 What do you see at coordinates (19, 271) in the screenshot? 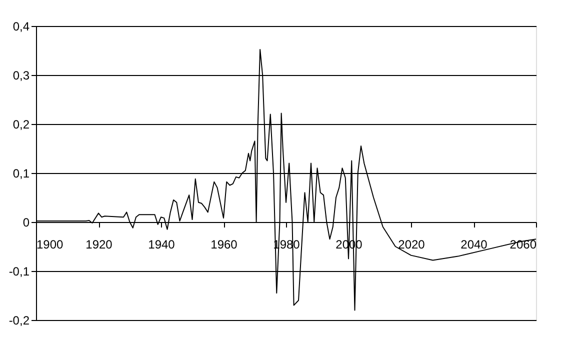
I see `y-tick-label: -0,1` at bounding box center [19, 271].